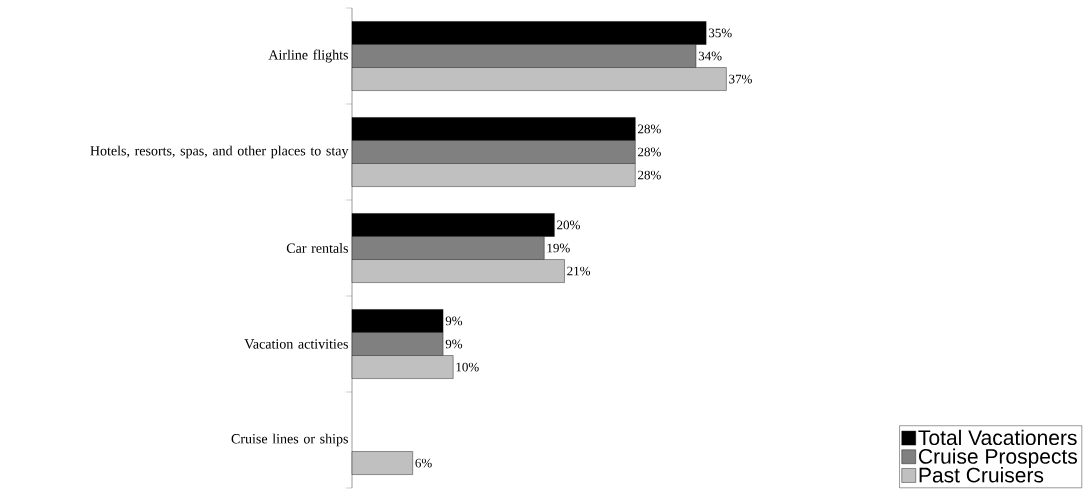  What do you see at coordinates (579, 271) in the screenshot?
I see `data-label: 21%` at bounding box center [579, 271].